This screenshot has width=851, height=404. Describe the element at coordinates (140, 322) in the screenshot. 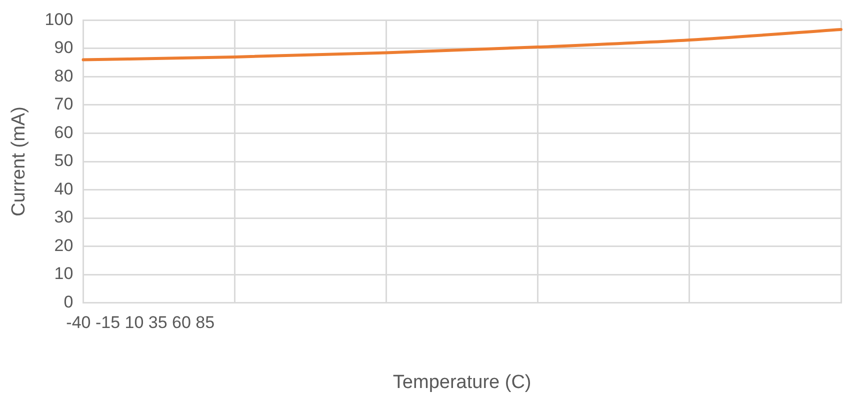

I see `text: -40 -15 10 35 60 85` at that location.